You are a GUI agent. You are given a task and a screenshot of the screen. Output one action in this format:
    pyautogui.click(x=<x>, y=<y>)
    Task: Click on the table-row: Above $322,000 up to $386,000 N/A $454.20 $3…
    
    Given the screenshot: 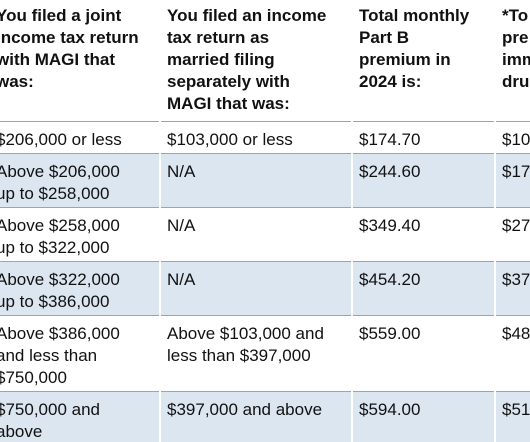 What is the action you would take?
    pyautogui.click(x=265, y=288)
    